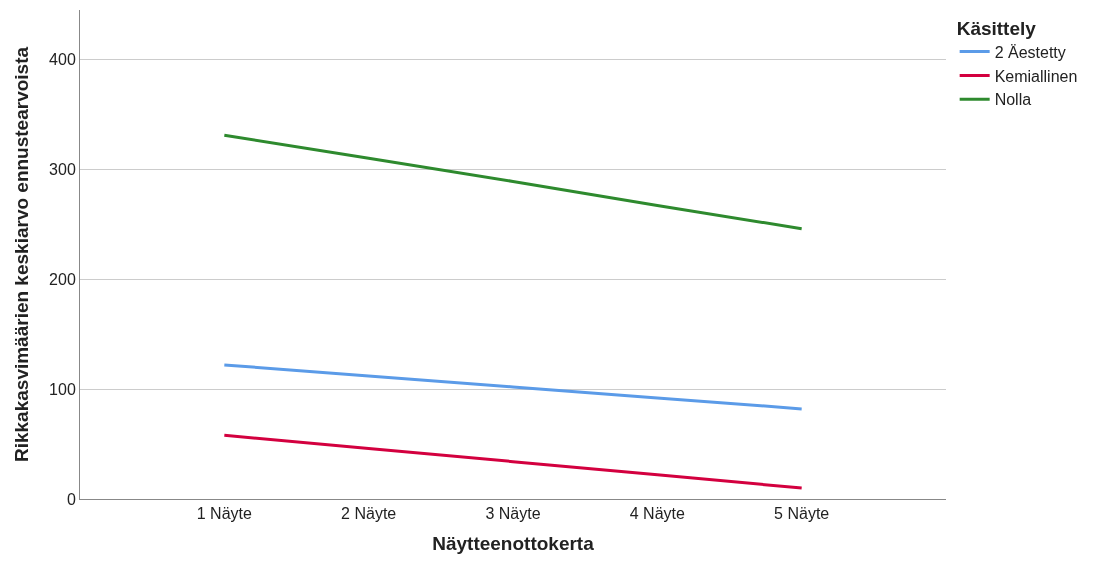  What do you see at coordinates (513, 543) in the screenshot?
I see `x-axis-title: Näytteenottokerta` at bounding box center [513, 543].